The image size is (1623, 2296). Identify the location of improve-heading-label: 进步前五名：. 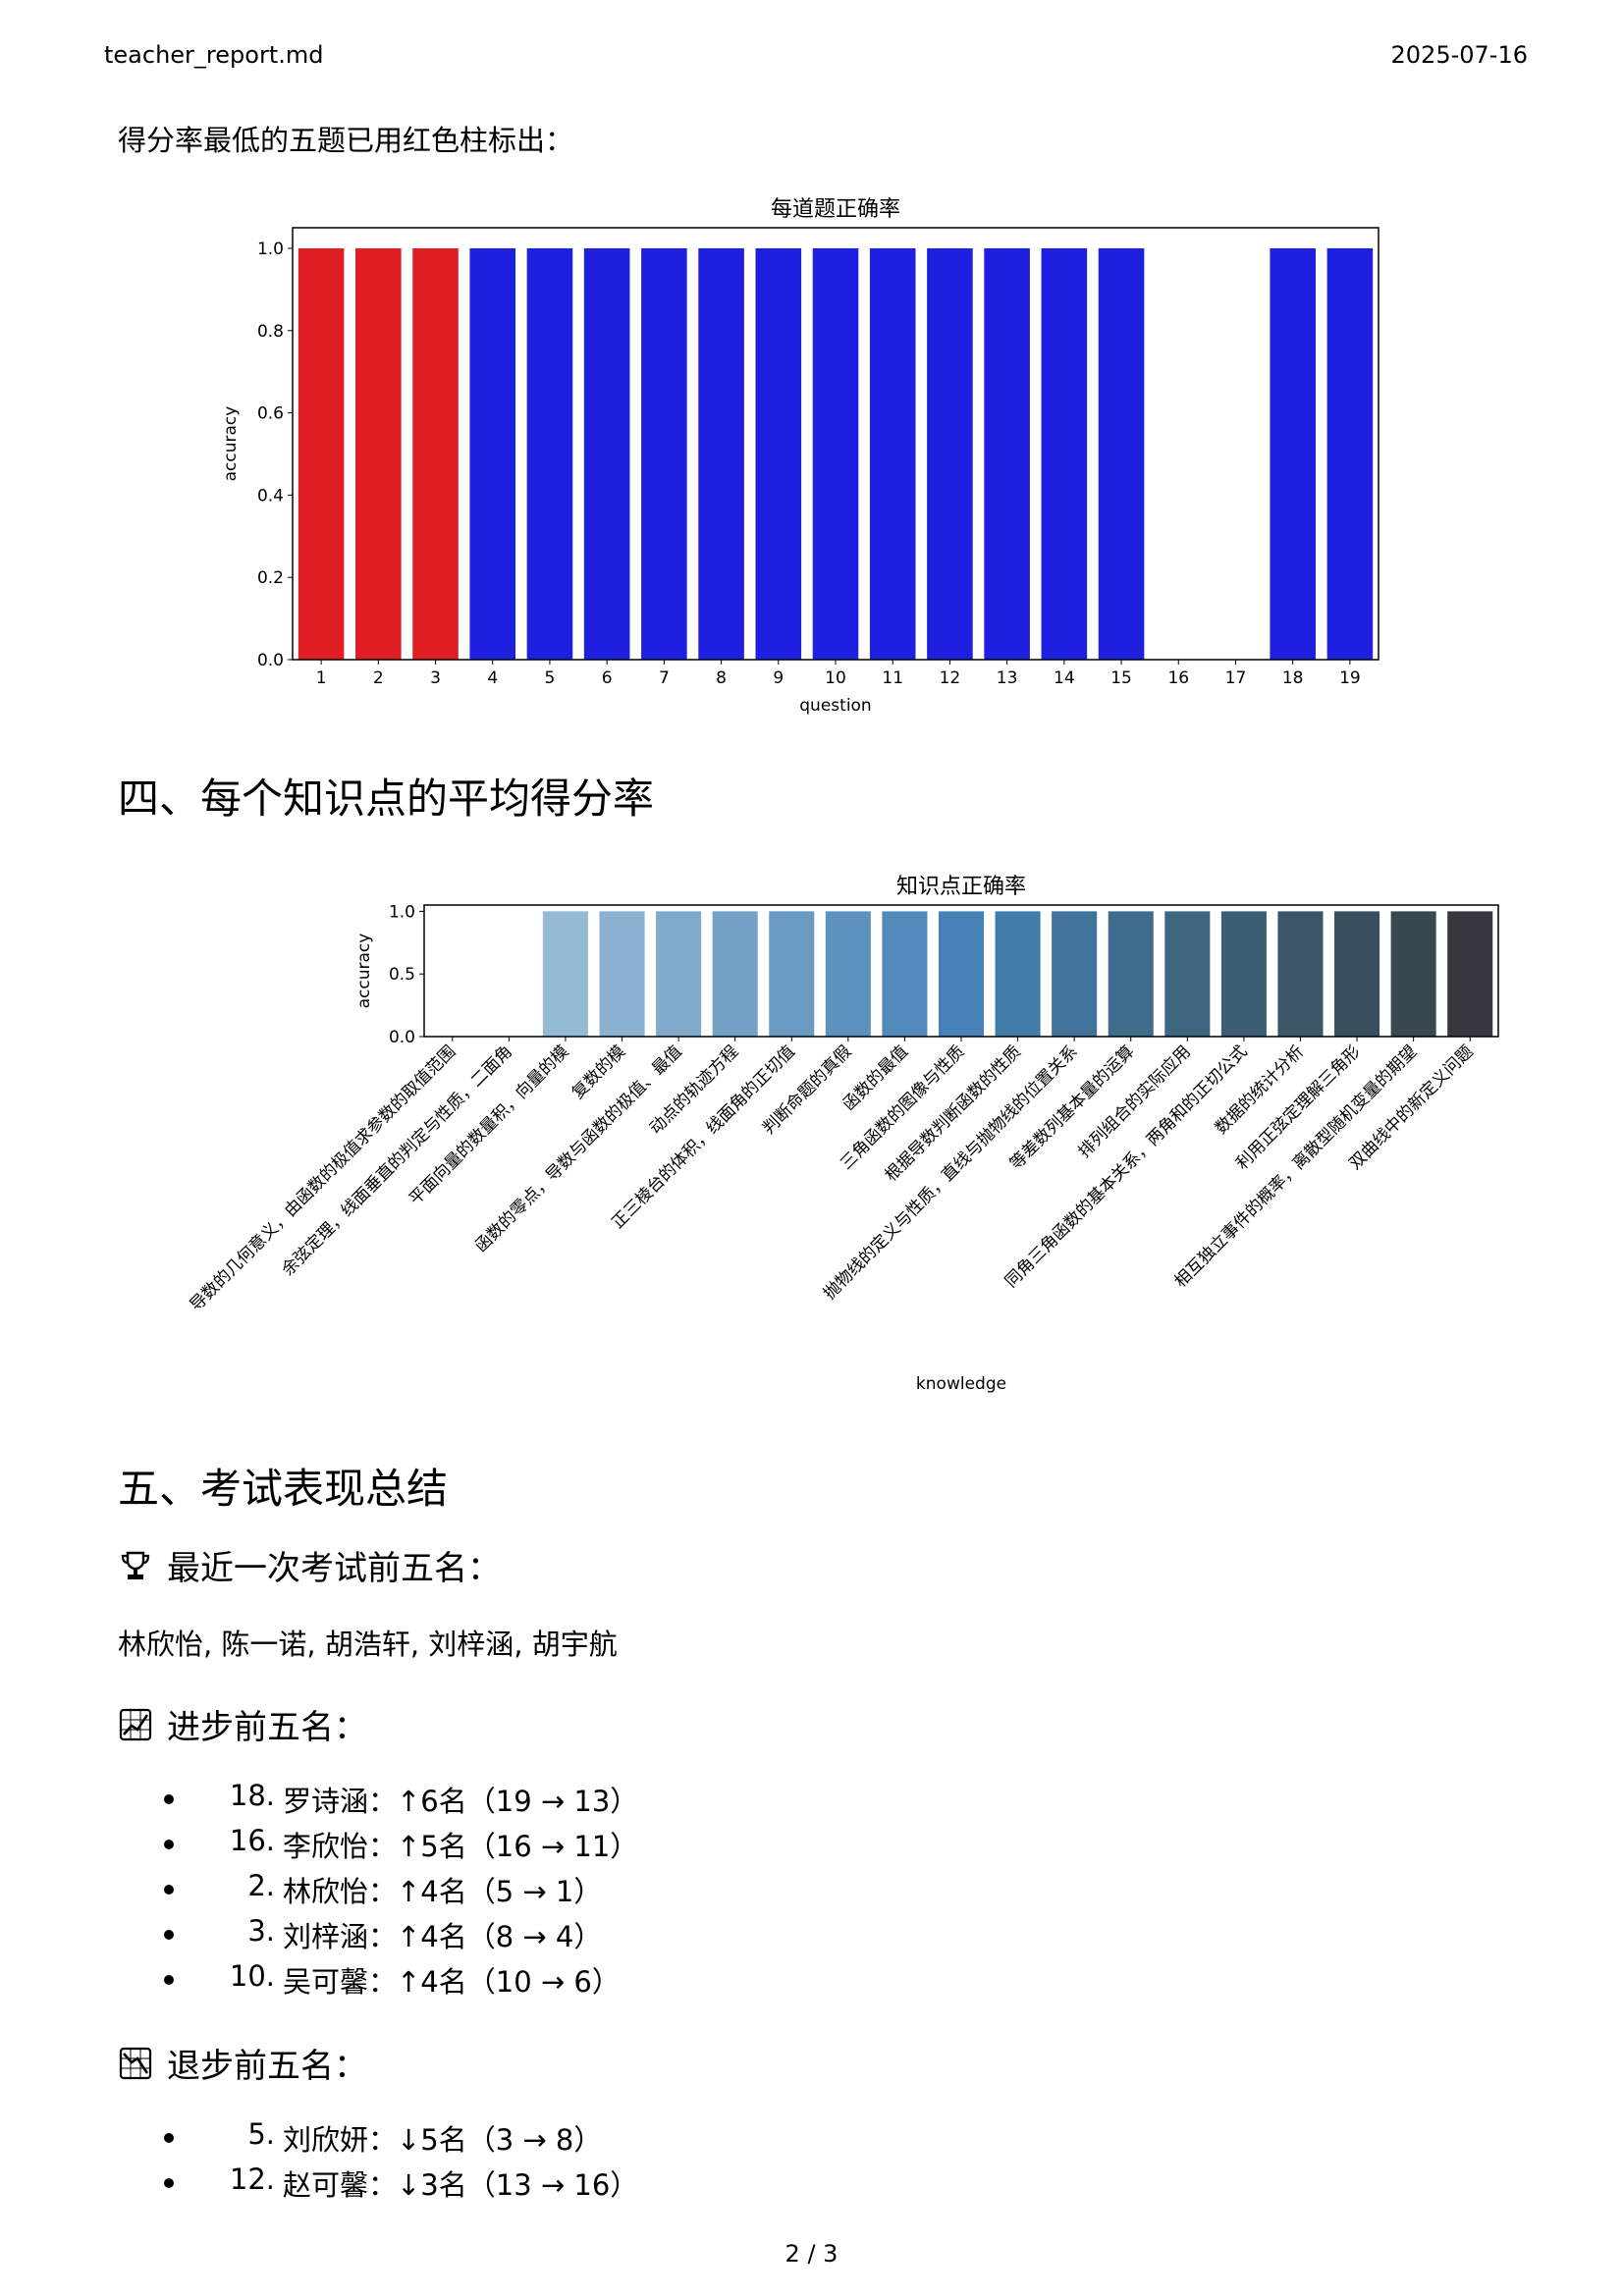
(267, 1727).